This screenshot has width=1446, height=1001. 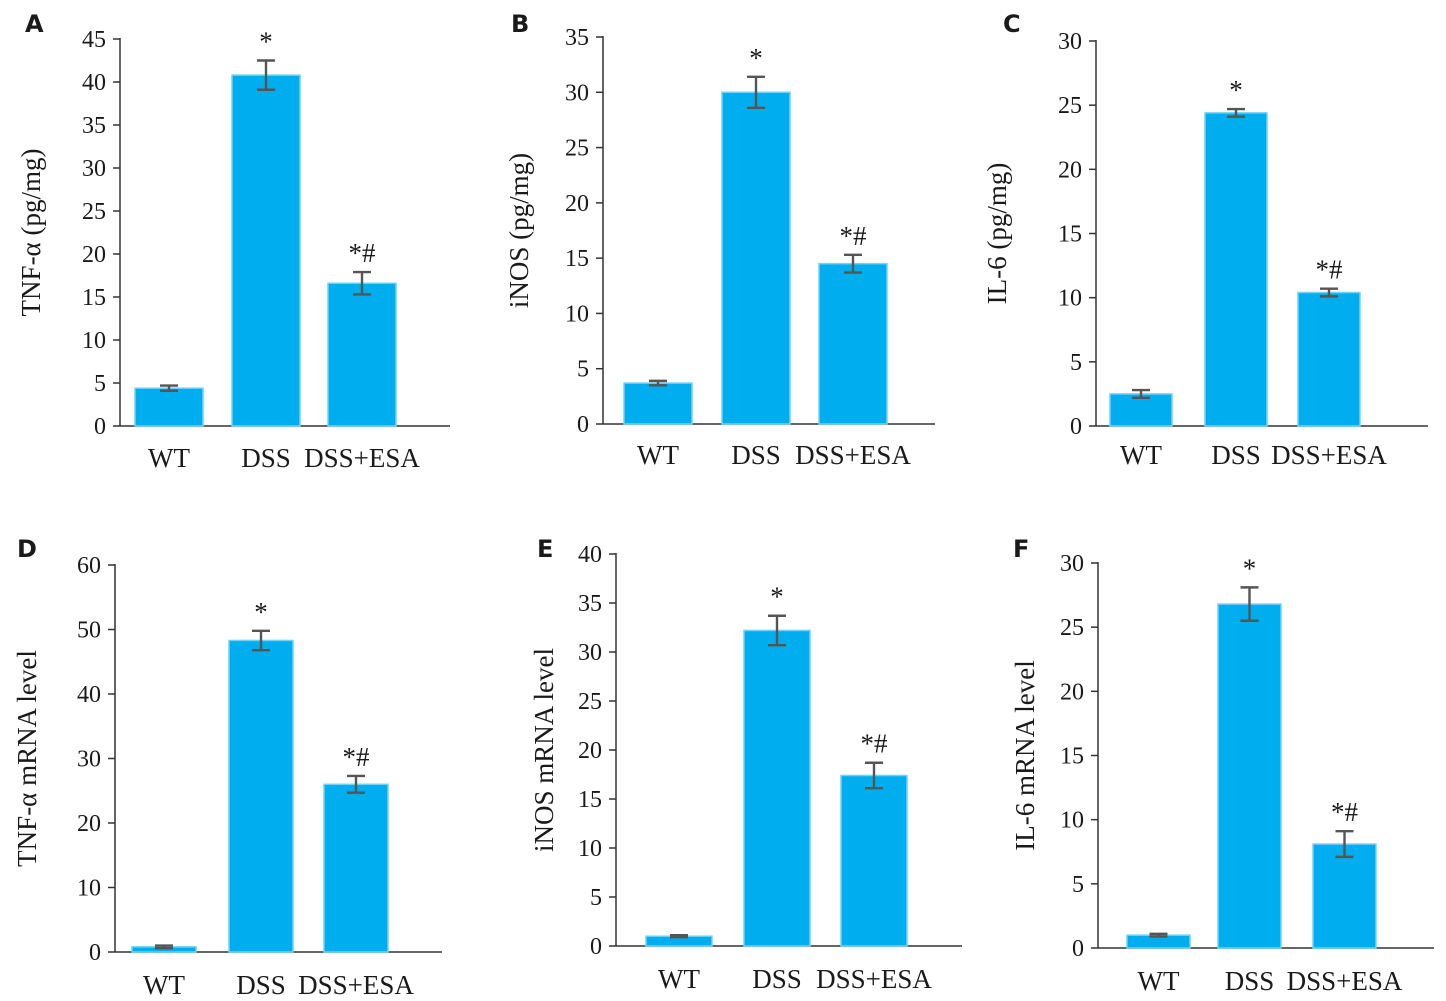 I want to click on y-axis-title: TNF-α mRNA level, so click(x=27, y=758).